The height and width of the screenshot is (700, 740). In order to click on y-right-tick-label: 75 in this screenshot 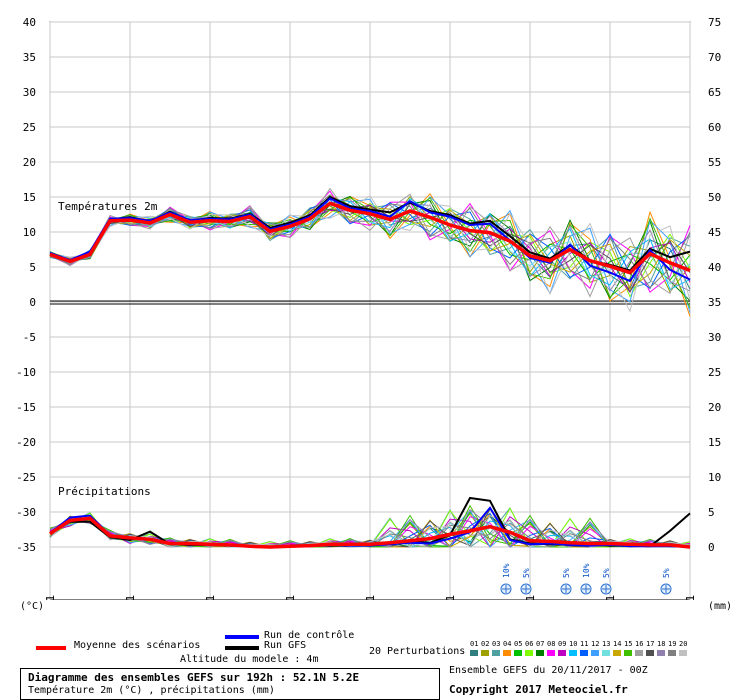, I will do `click(714, 22)`.